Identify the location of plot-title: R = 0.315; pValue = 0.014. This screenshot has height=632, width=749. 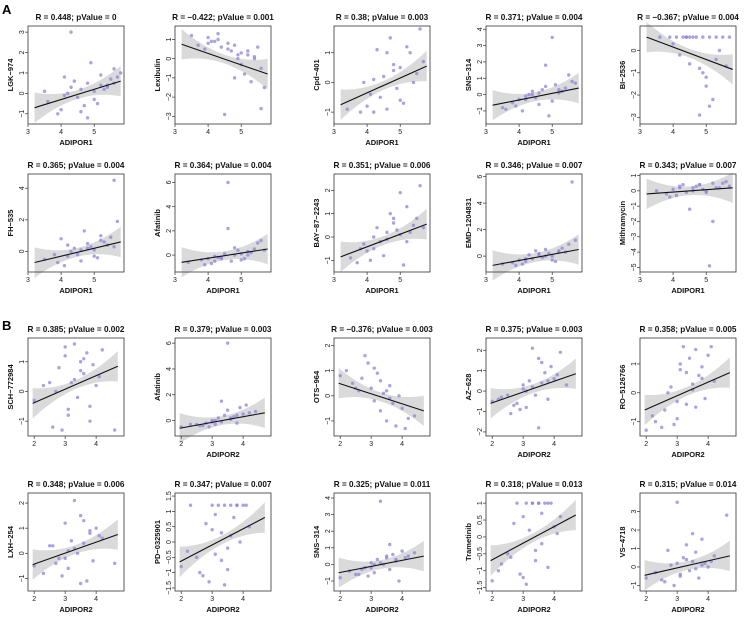
(688, 484).